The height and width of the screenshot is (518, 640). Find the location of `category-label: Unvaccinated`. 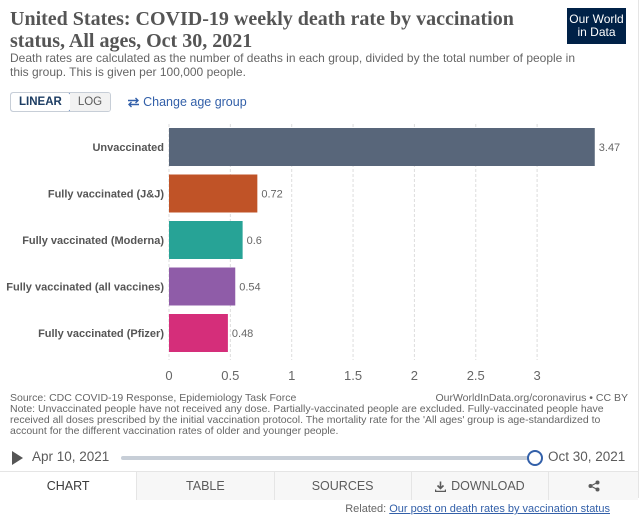

category-label: Unvaccinated is located at coordinates (128, 148).